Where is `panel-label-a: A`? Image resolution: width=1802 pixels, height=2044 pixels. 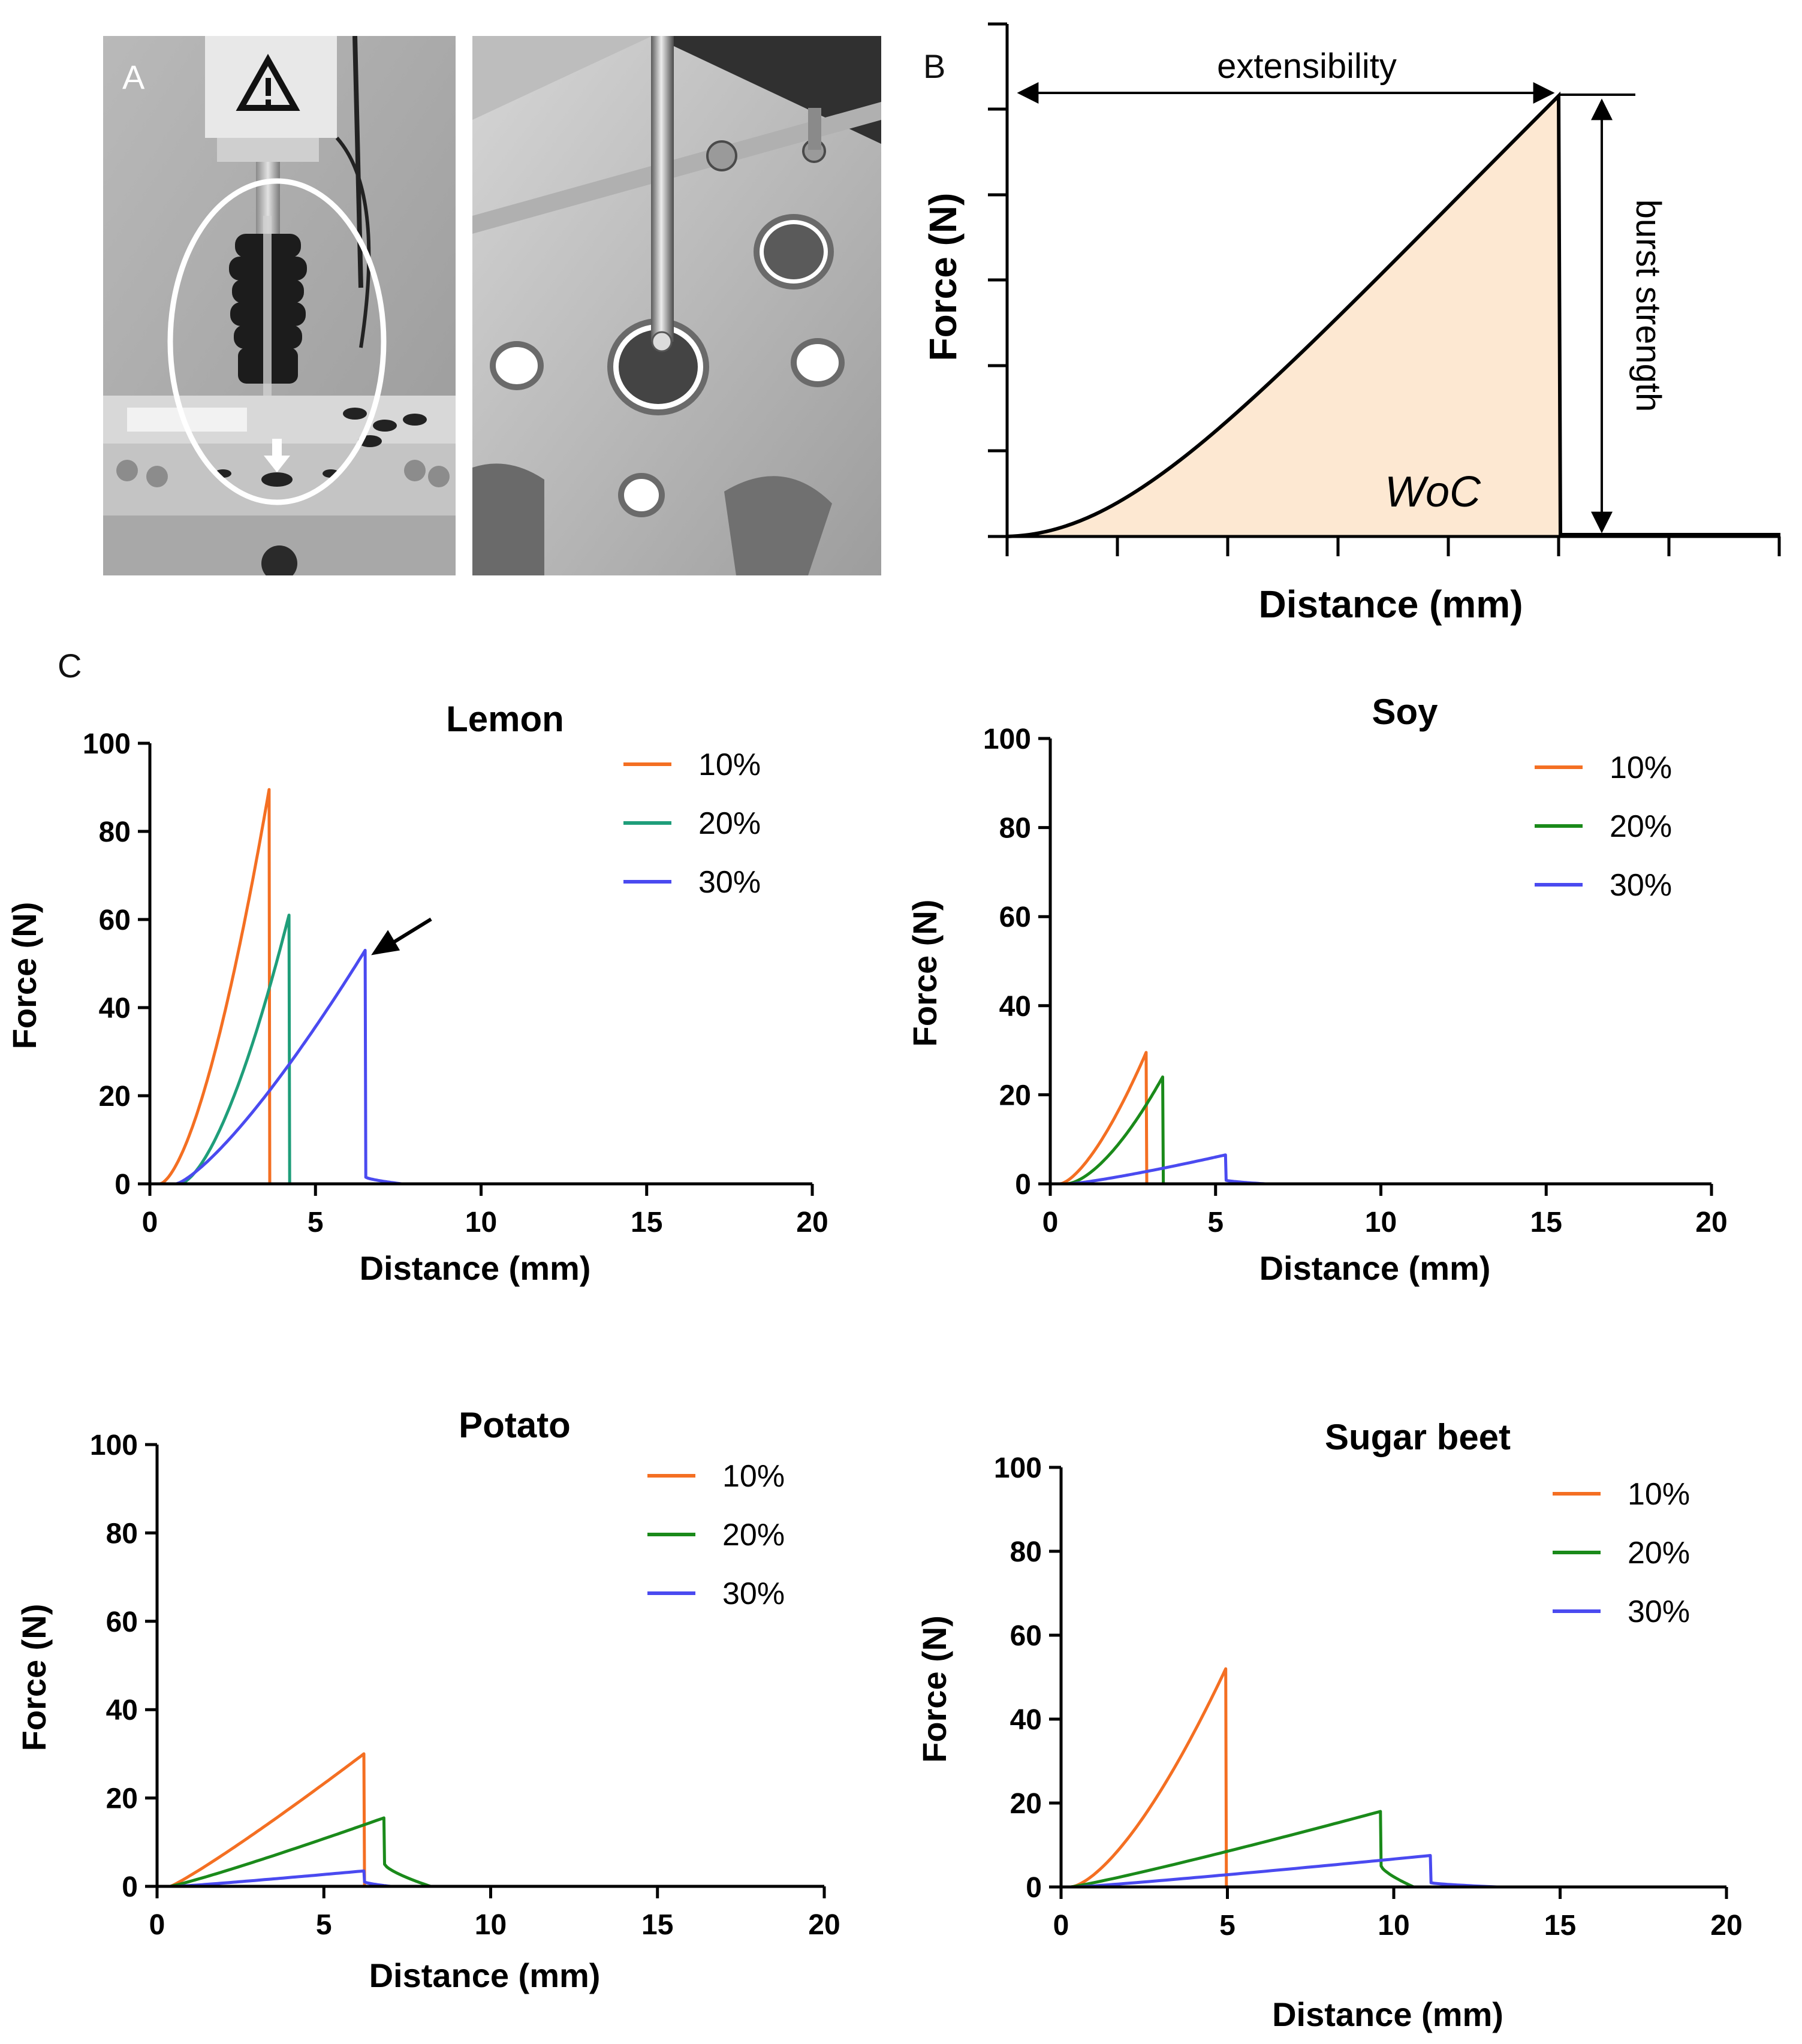
panel-label-a: A is located at coordinates (133, 77).